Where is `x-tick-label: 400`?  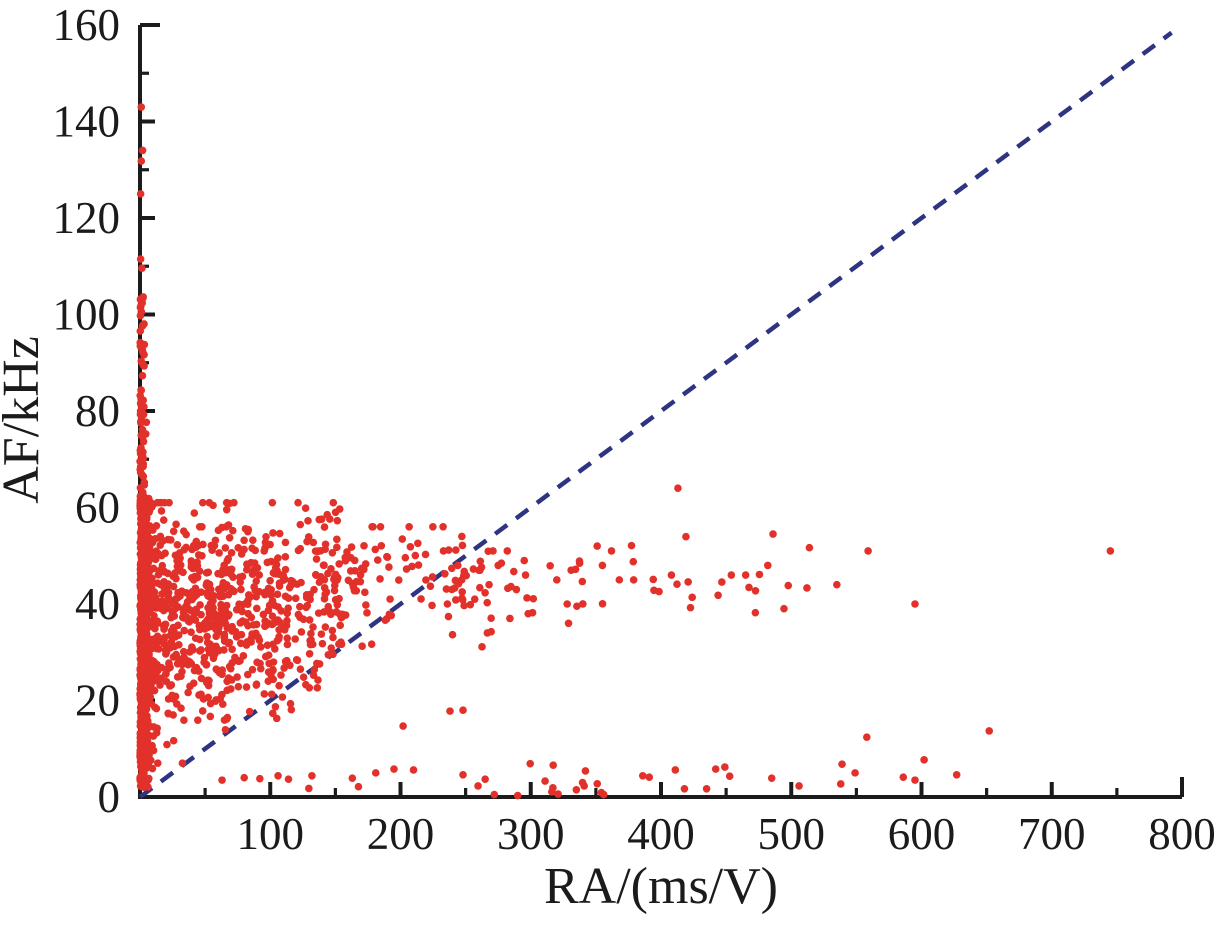
x-tick-label: 400 is located at coordinates (661, 834).